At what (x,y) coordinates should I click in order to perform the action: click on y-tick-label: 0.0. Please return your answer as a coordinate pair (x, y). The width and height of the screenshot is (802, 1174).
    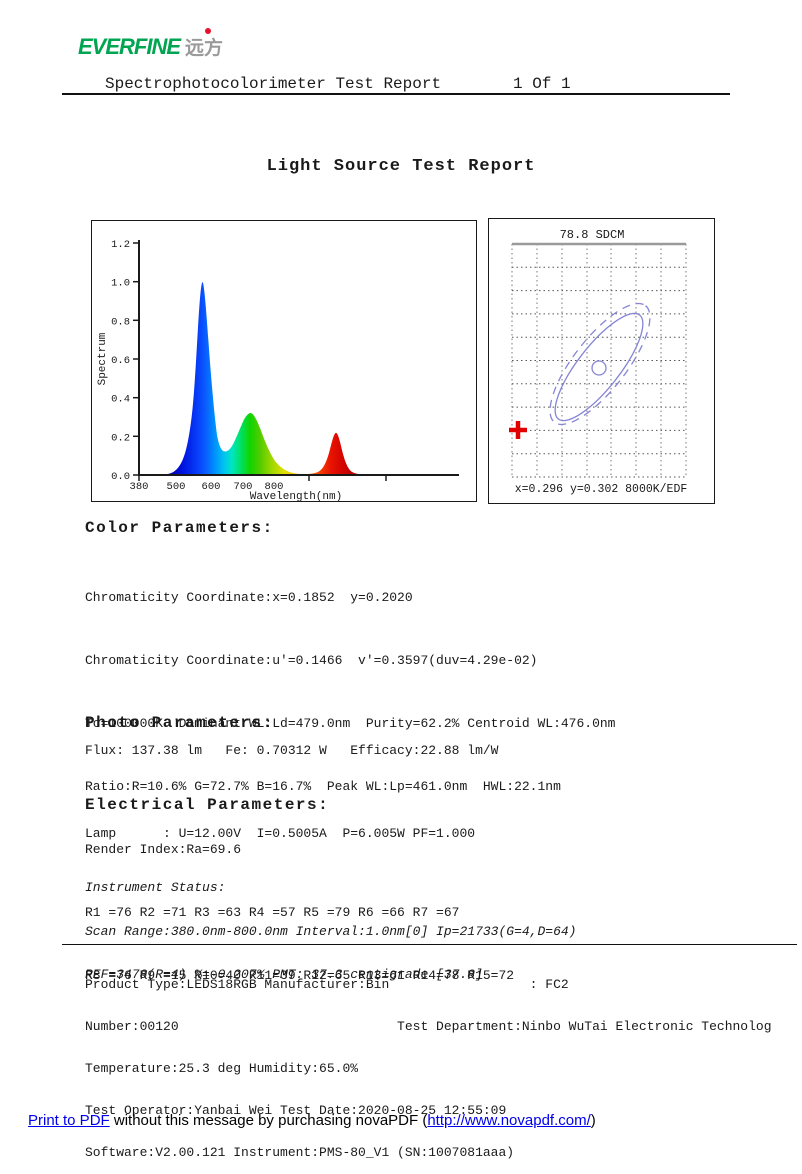
    Looking at the image, I should click on (120, 477).